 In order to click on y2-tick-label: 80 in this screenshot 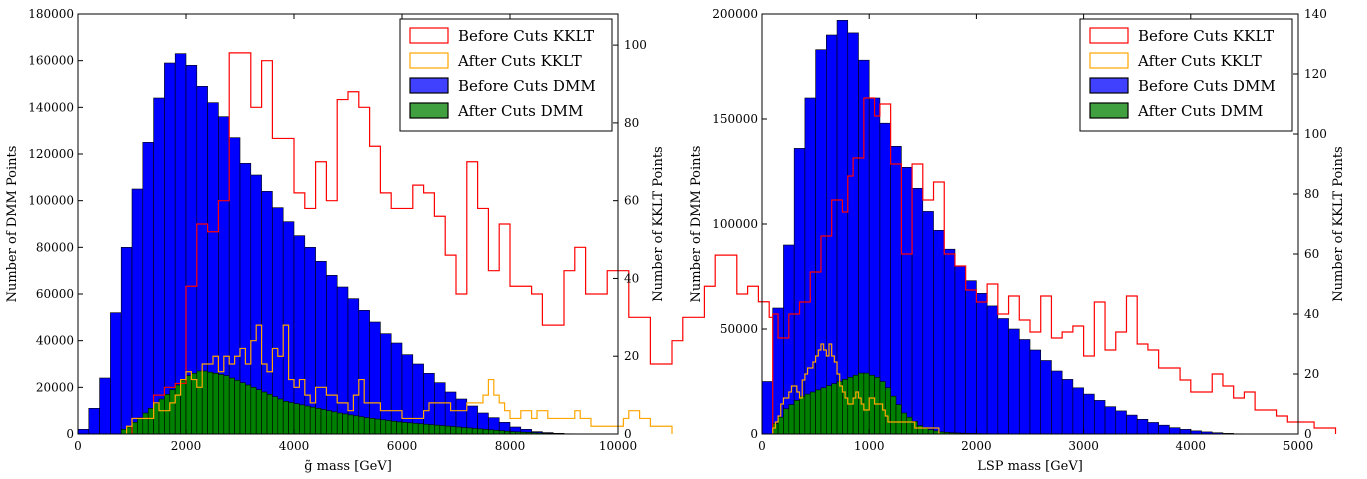, I will do `click(1311, 194)`.